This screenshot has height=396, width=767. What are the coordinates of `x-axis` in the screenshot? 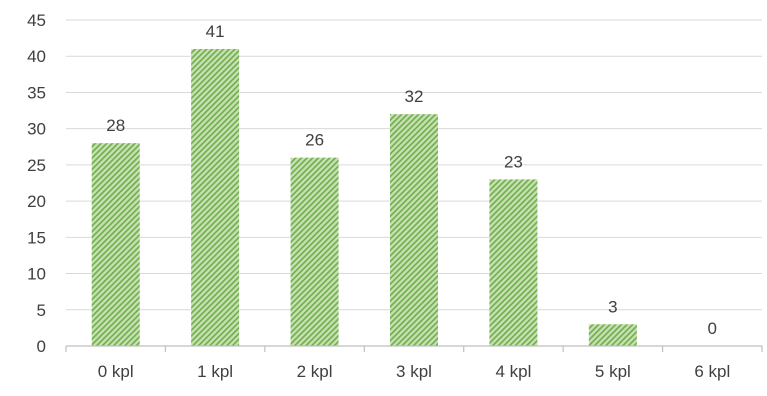 It's located at (414, 348).